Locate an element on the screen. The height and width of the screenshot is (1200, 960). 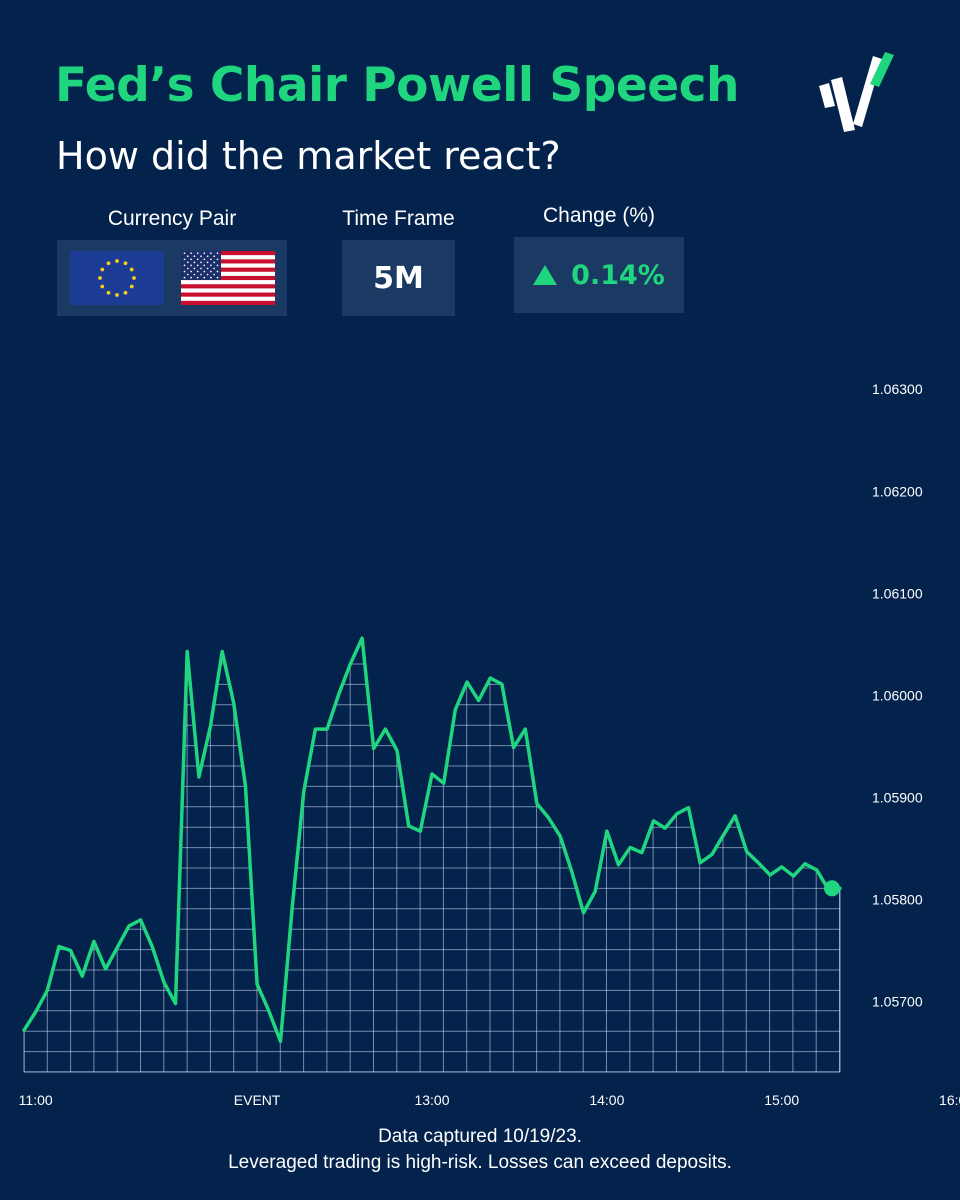
footer-data-captured: Data captured 10/19/23. is located at coordinates (480, 1136).